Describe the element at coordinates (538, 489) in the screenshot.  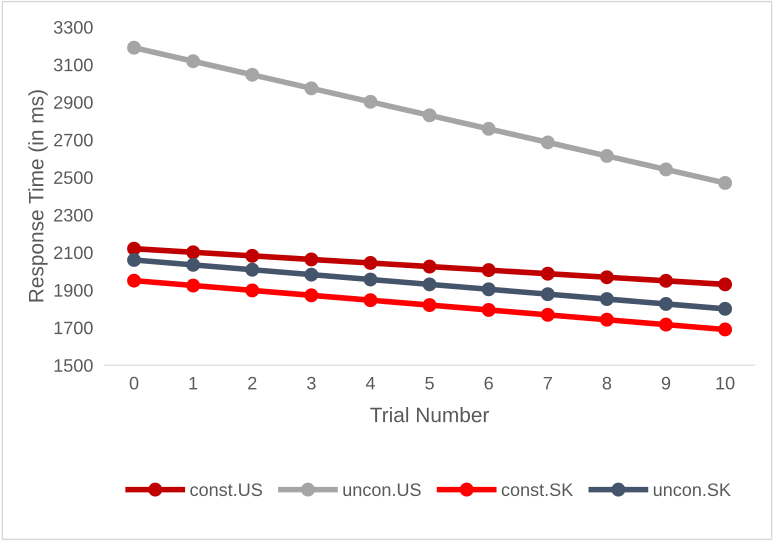
I see `legend-label: const.SK` at that location.